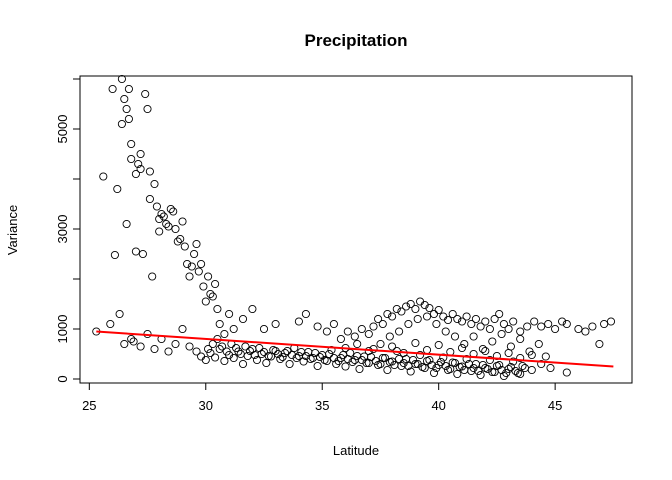 The width and height of the screenshot is (672, 480). Describe the element at coordinates (206, 405) in the screenshot. I see `x-tick-label: 30` at that location.